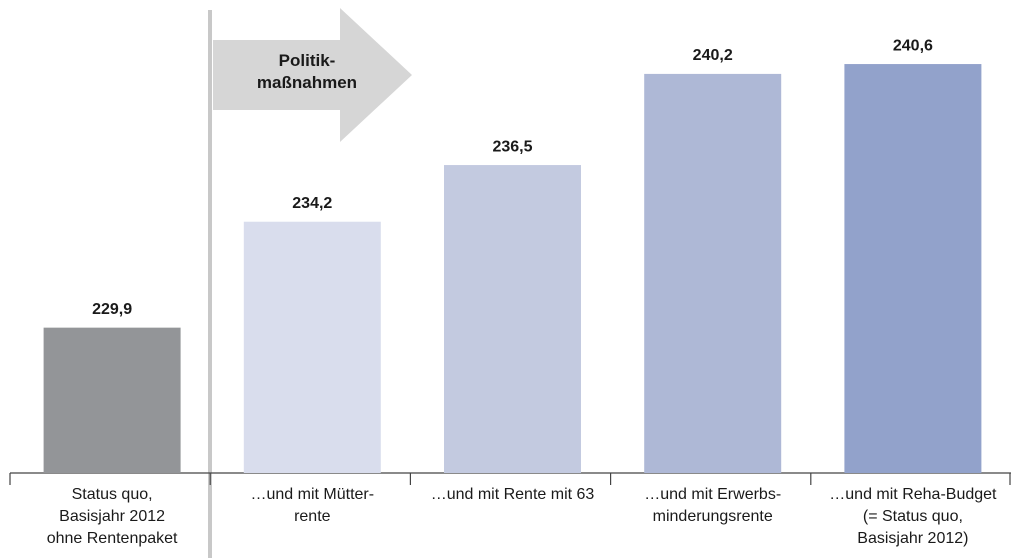  What do you see at coordinates (307, 71) in the screenshot?
I see `annotation: Politik- maßnahmen` at bounding box center [307, 71].